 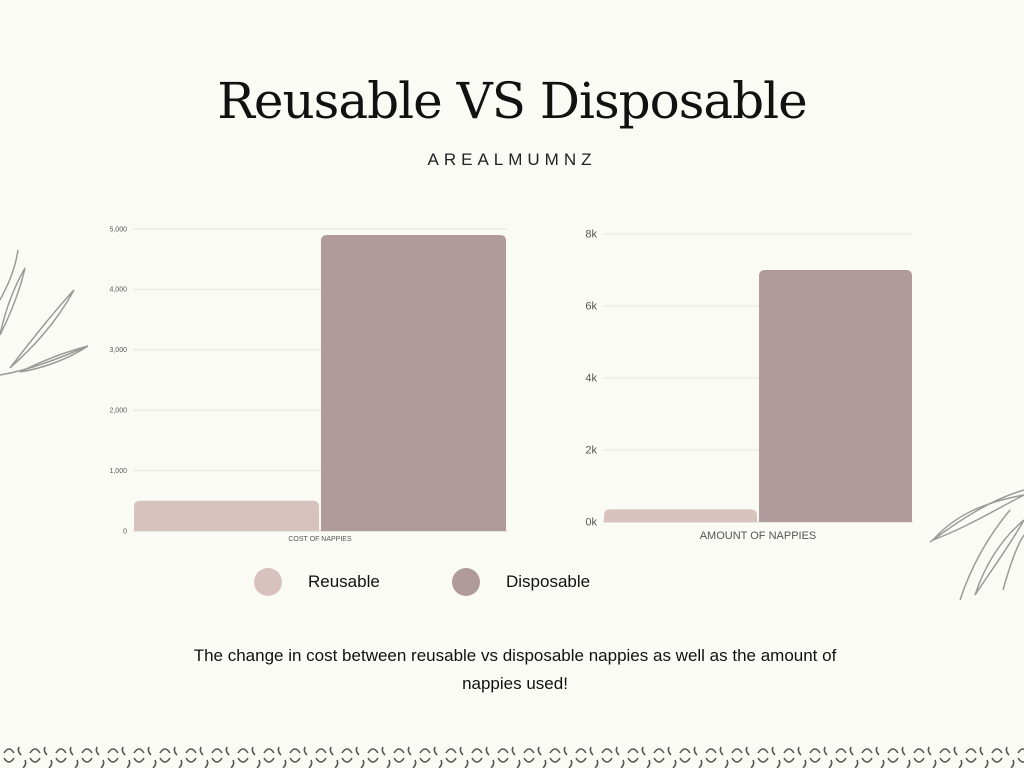 What do you see at coordinates (548, 581) in the screenshot?
I see `legend-label-disposable: Disposable` at bounding box center [548, 581].